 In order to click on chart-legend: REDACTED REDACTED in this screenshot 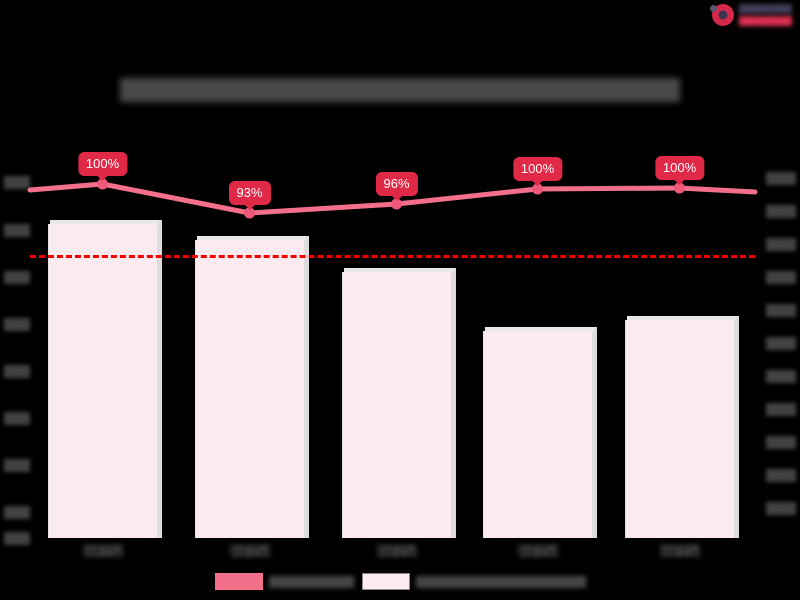, I will do `click(400, 581)`.